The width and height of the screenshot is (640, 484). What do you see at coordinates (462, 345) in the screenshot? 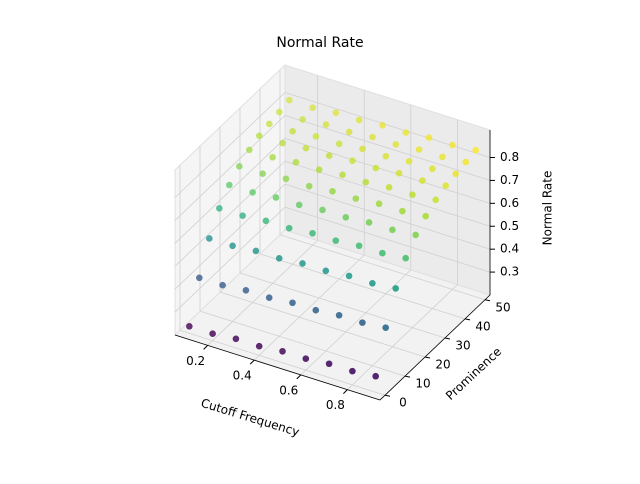
I see `y-tick-label: 30` at bounding box center [462, 345].